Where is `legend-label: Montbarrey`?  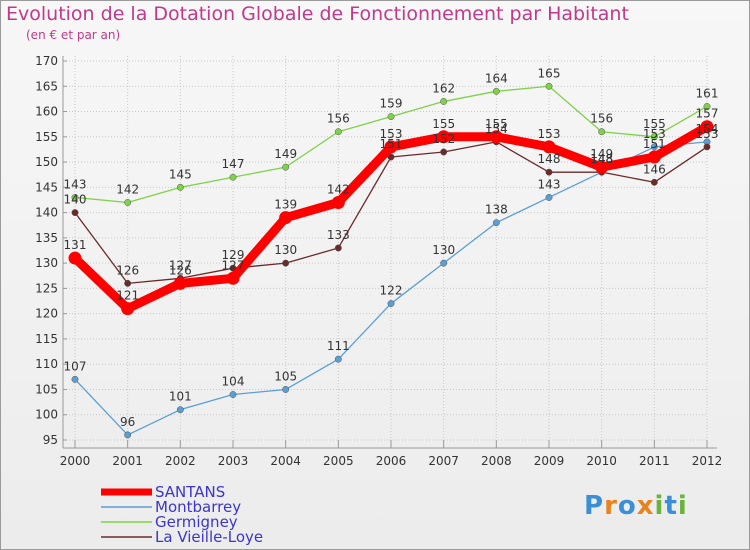 legend-label: Montbarrey is located at coordinates (198, 507).